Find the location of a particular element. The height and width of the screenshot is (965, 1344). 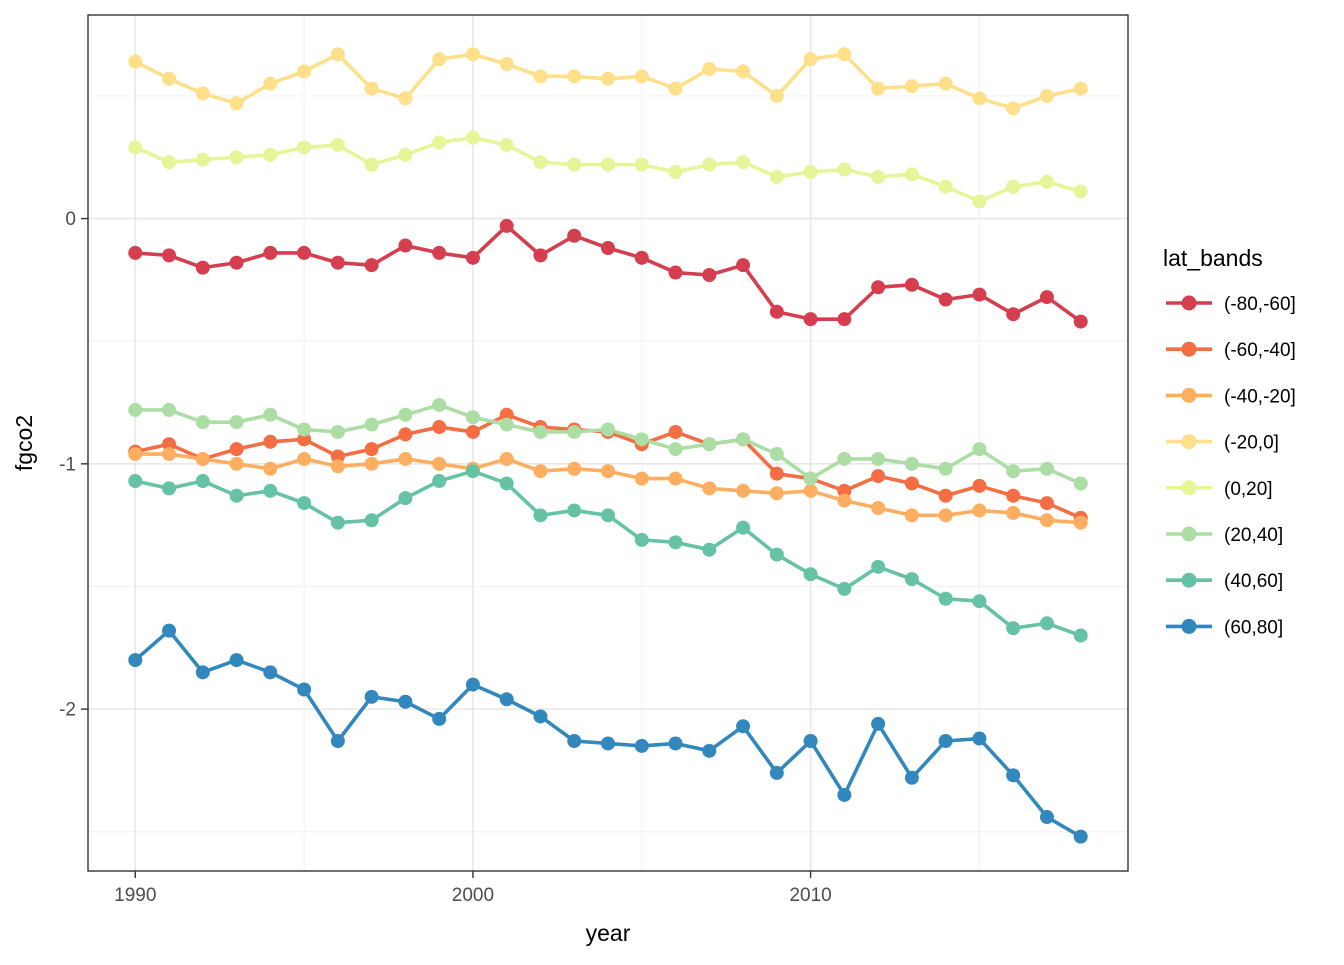

legend-title: lat_bands is located at coordinates (1213, 258).